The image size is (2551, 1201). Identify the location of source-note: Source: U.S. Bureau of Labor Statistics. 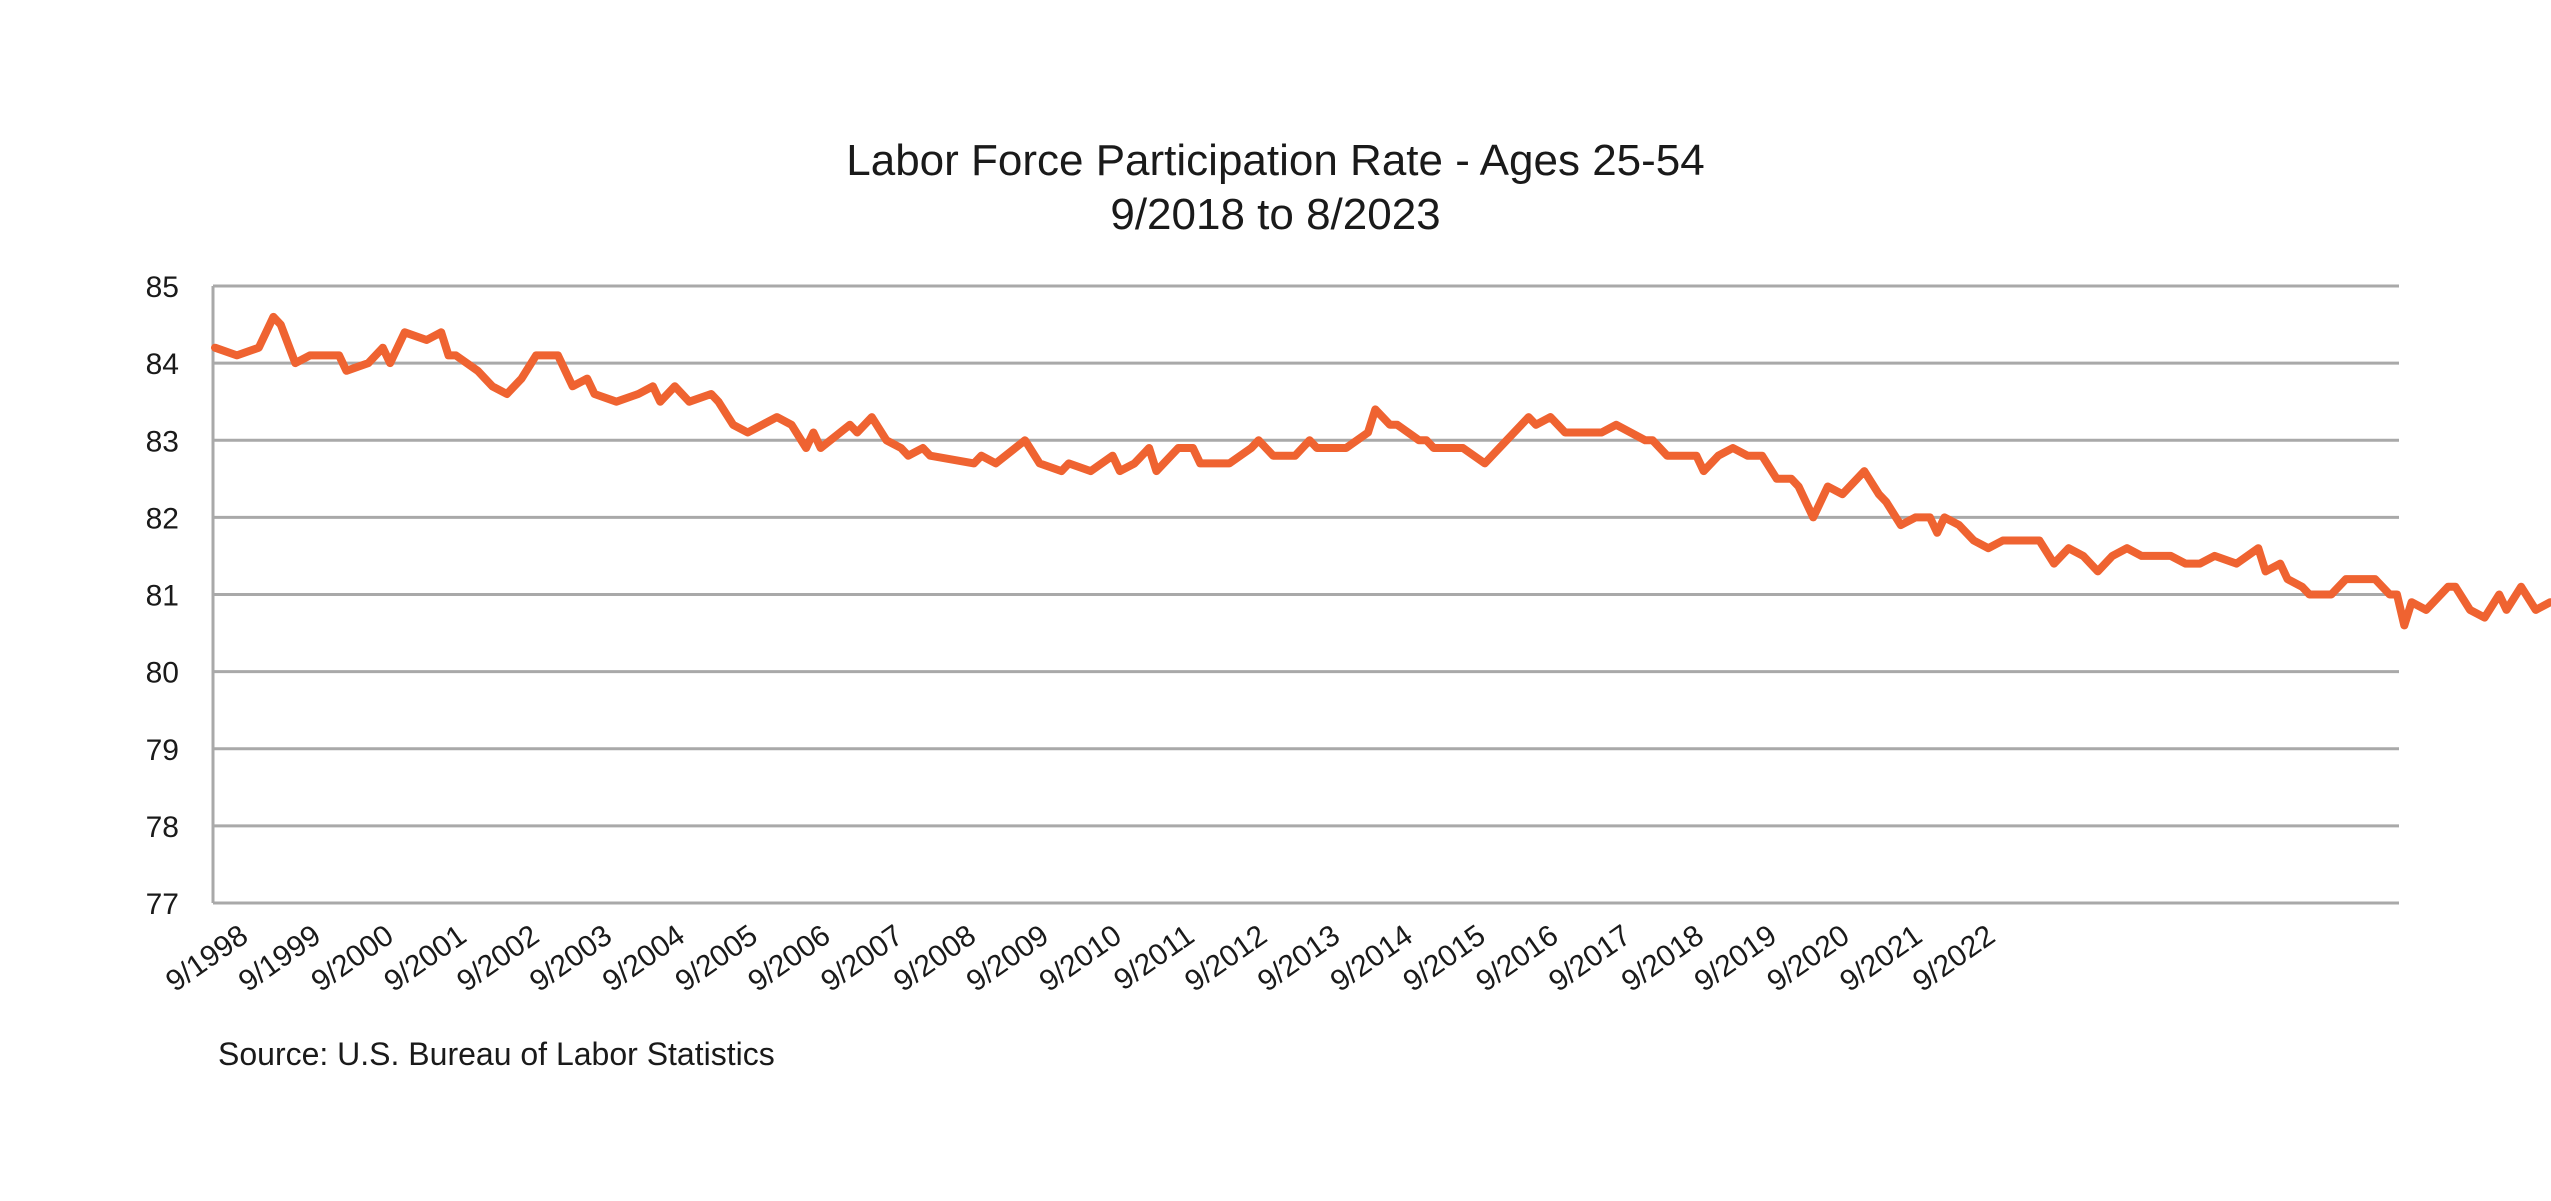
(496, 1054).